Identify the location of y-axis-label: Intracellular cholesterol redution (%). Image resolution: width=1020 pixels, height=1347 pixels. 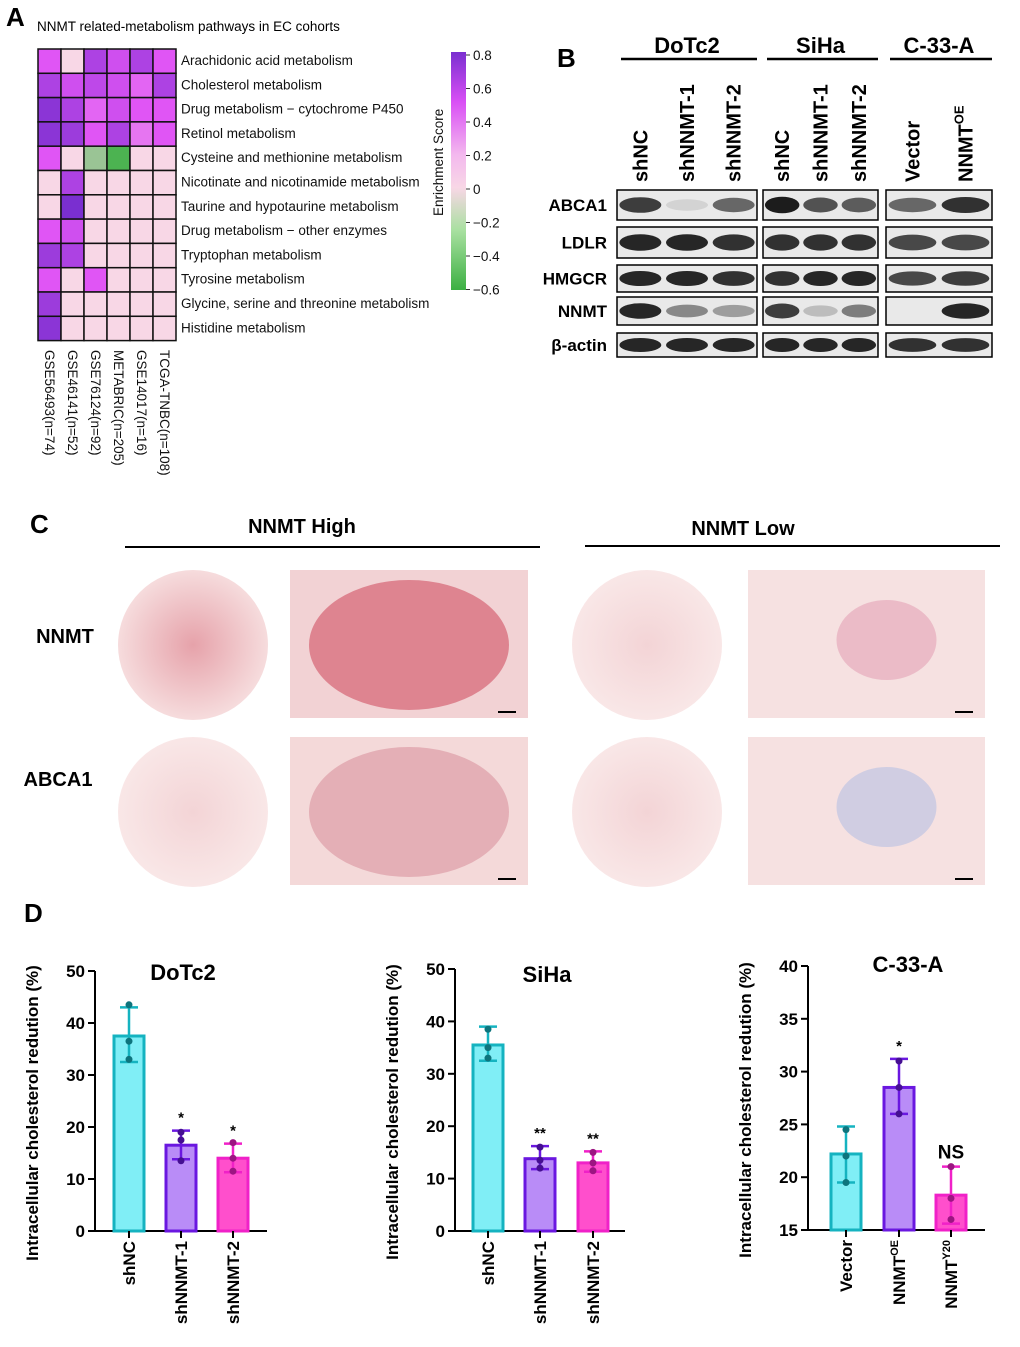
(32, 1113).